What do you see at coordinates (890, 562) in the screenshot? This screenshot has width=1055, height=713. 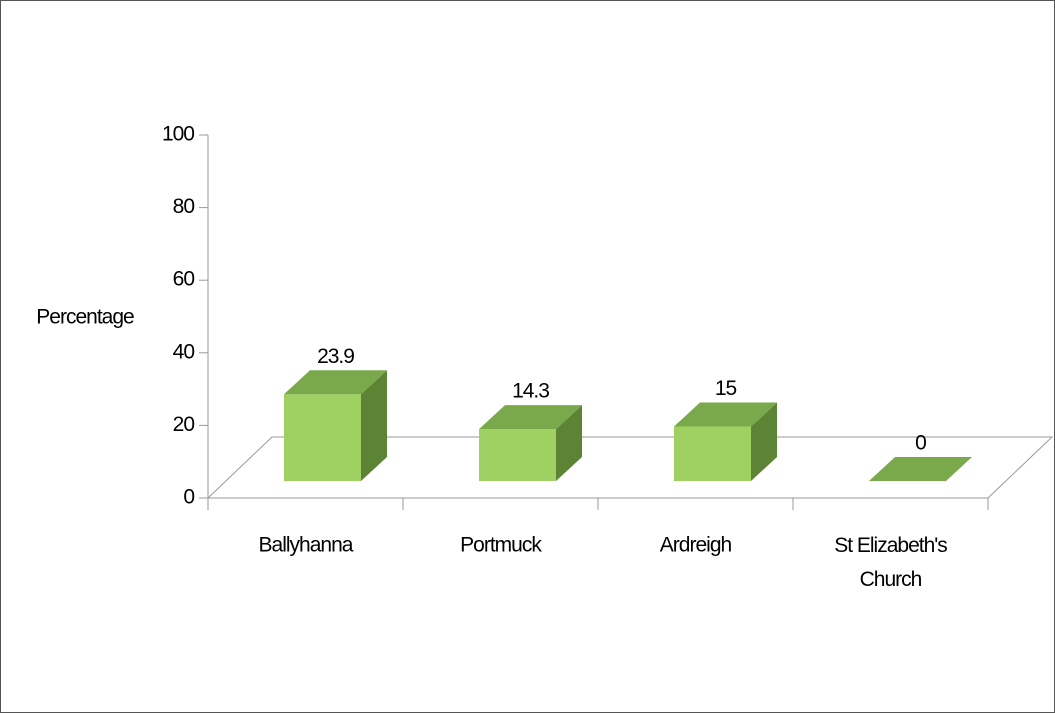 I see `x-tick-label: St Elizabeth's Church` at bounding box center [890, 562].